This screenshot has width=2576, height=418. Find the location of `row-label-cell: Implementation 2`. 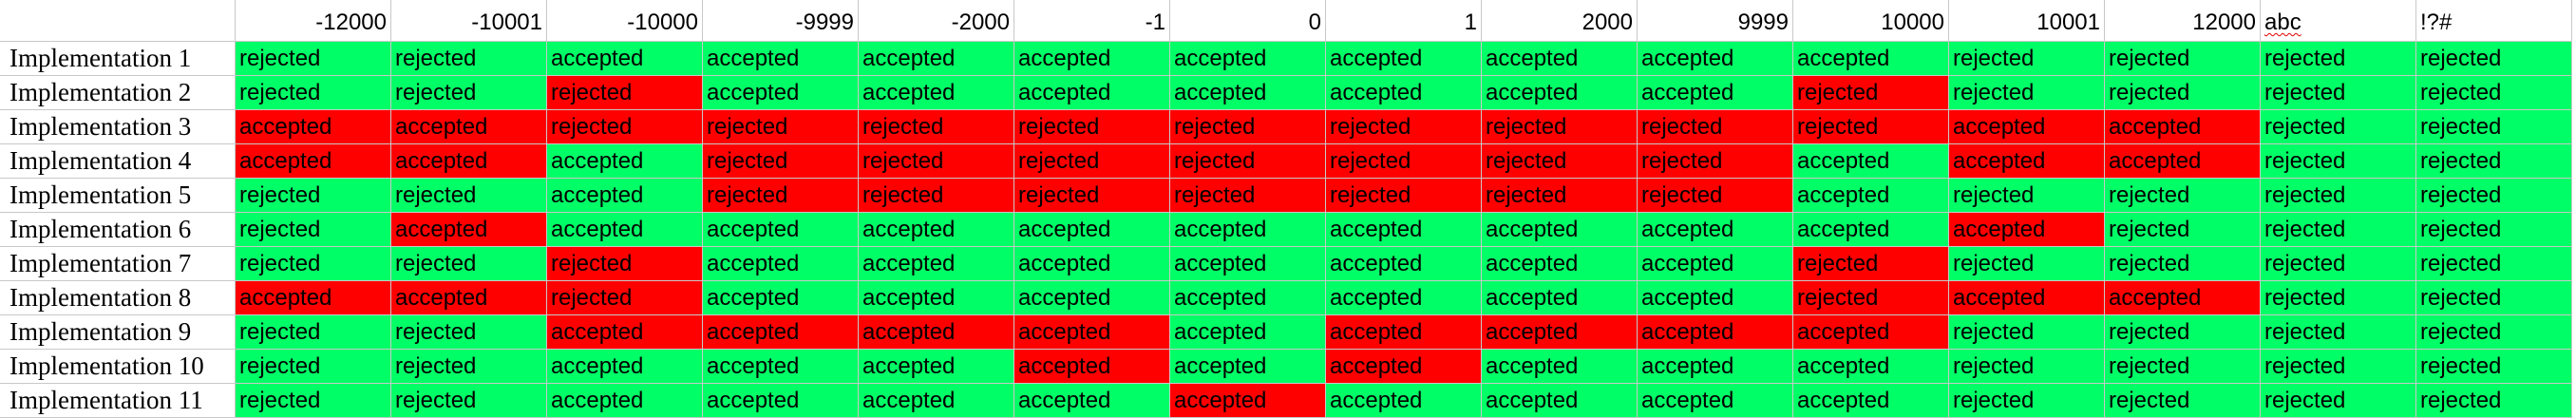

row-label-cell: Implementation 2 is located at coordinates (118, 93).